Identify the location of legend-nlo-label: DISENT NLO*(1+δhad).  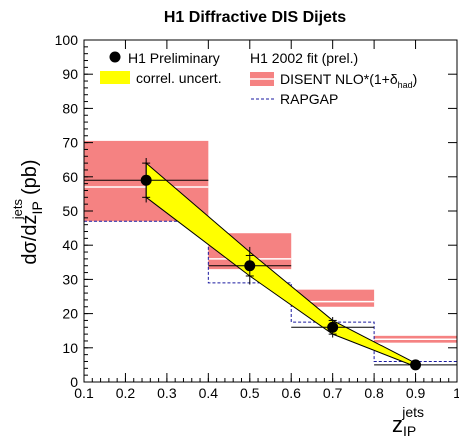
(348, 80).